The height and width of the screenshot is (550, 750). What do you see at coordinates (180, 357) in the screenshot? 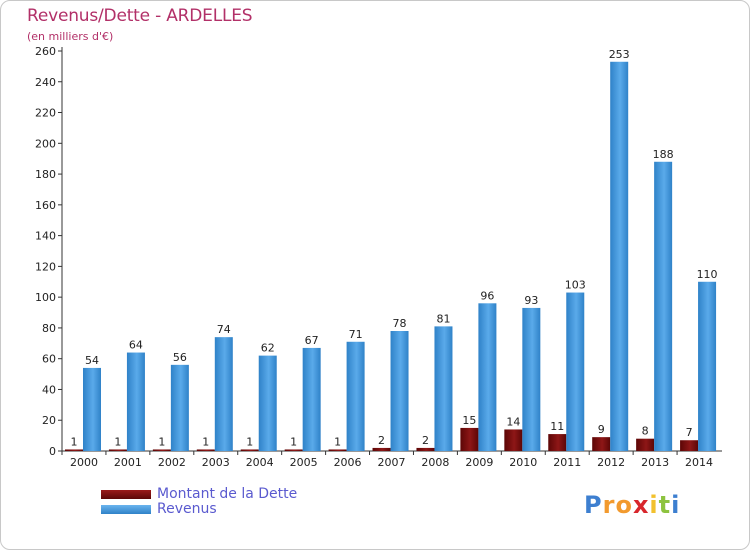
I see `value-label-revenus: 56` at bounding box center [180, 357].